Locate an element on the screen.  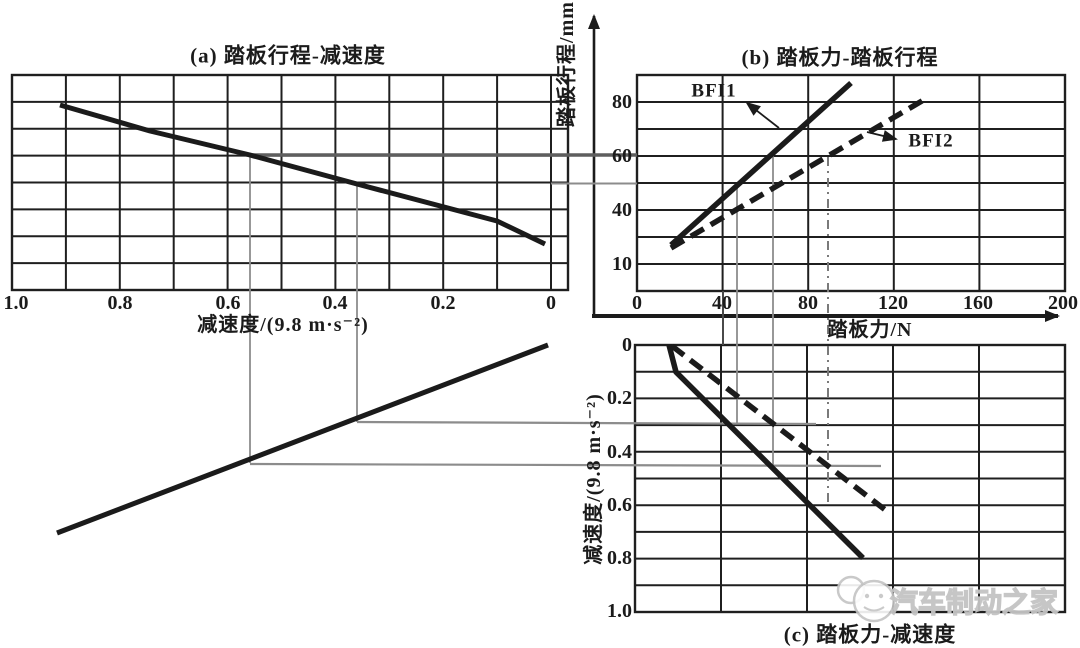
chart-b-y-tick: 10 is located at coordinates (622, 264).